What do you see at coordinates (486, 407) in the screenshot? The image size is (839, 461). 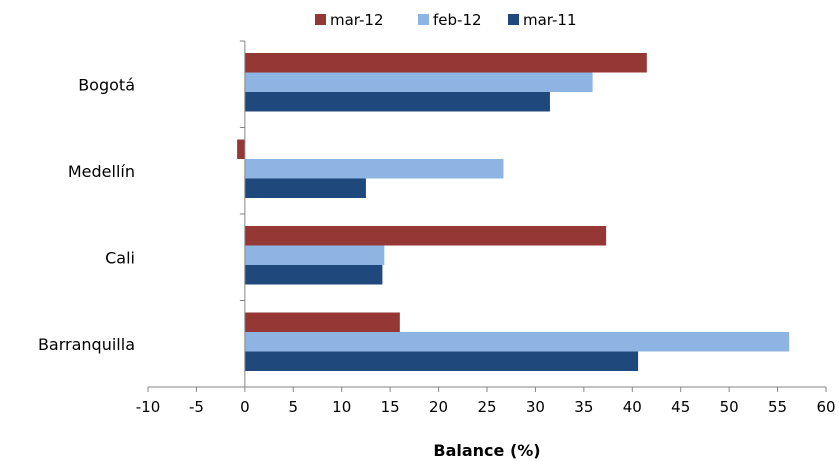 I see `x-tick-label: 25` at bounding box center [486, 407].